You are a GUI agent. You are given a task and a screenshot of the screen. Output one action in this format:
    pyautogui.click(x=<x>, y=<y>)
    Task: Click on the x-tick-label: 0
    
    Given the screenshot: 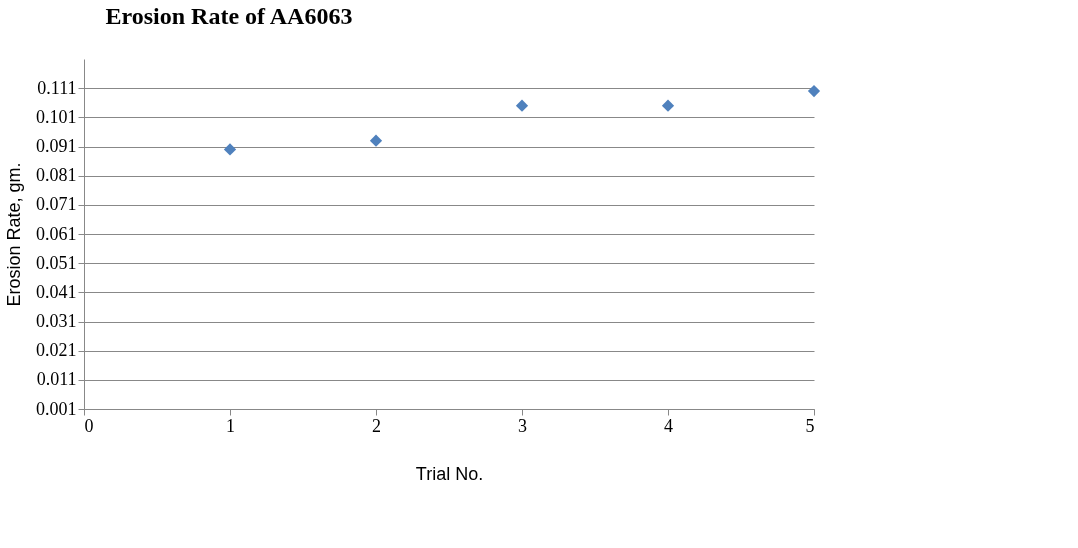 What is the action you would take?
    pyautogui.click(x=89, y=425)
    